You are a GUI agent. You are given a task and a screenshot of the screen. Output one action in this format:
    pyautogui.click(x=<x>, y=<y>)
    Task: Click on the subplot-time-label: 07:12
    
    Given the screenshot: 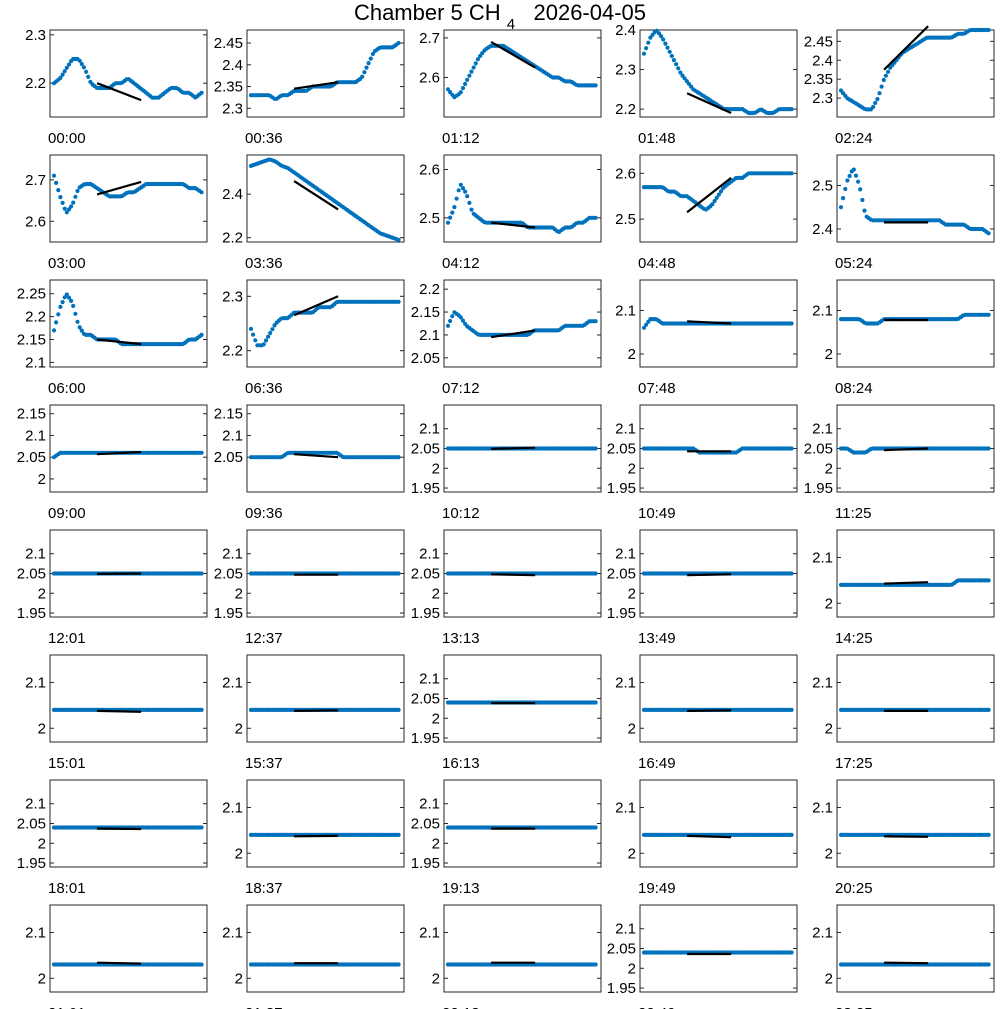 What is the action you would take?
    pyautogui.click(x=461, y=388)
    